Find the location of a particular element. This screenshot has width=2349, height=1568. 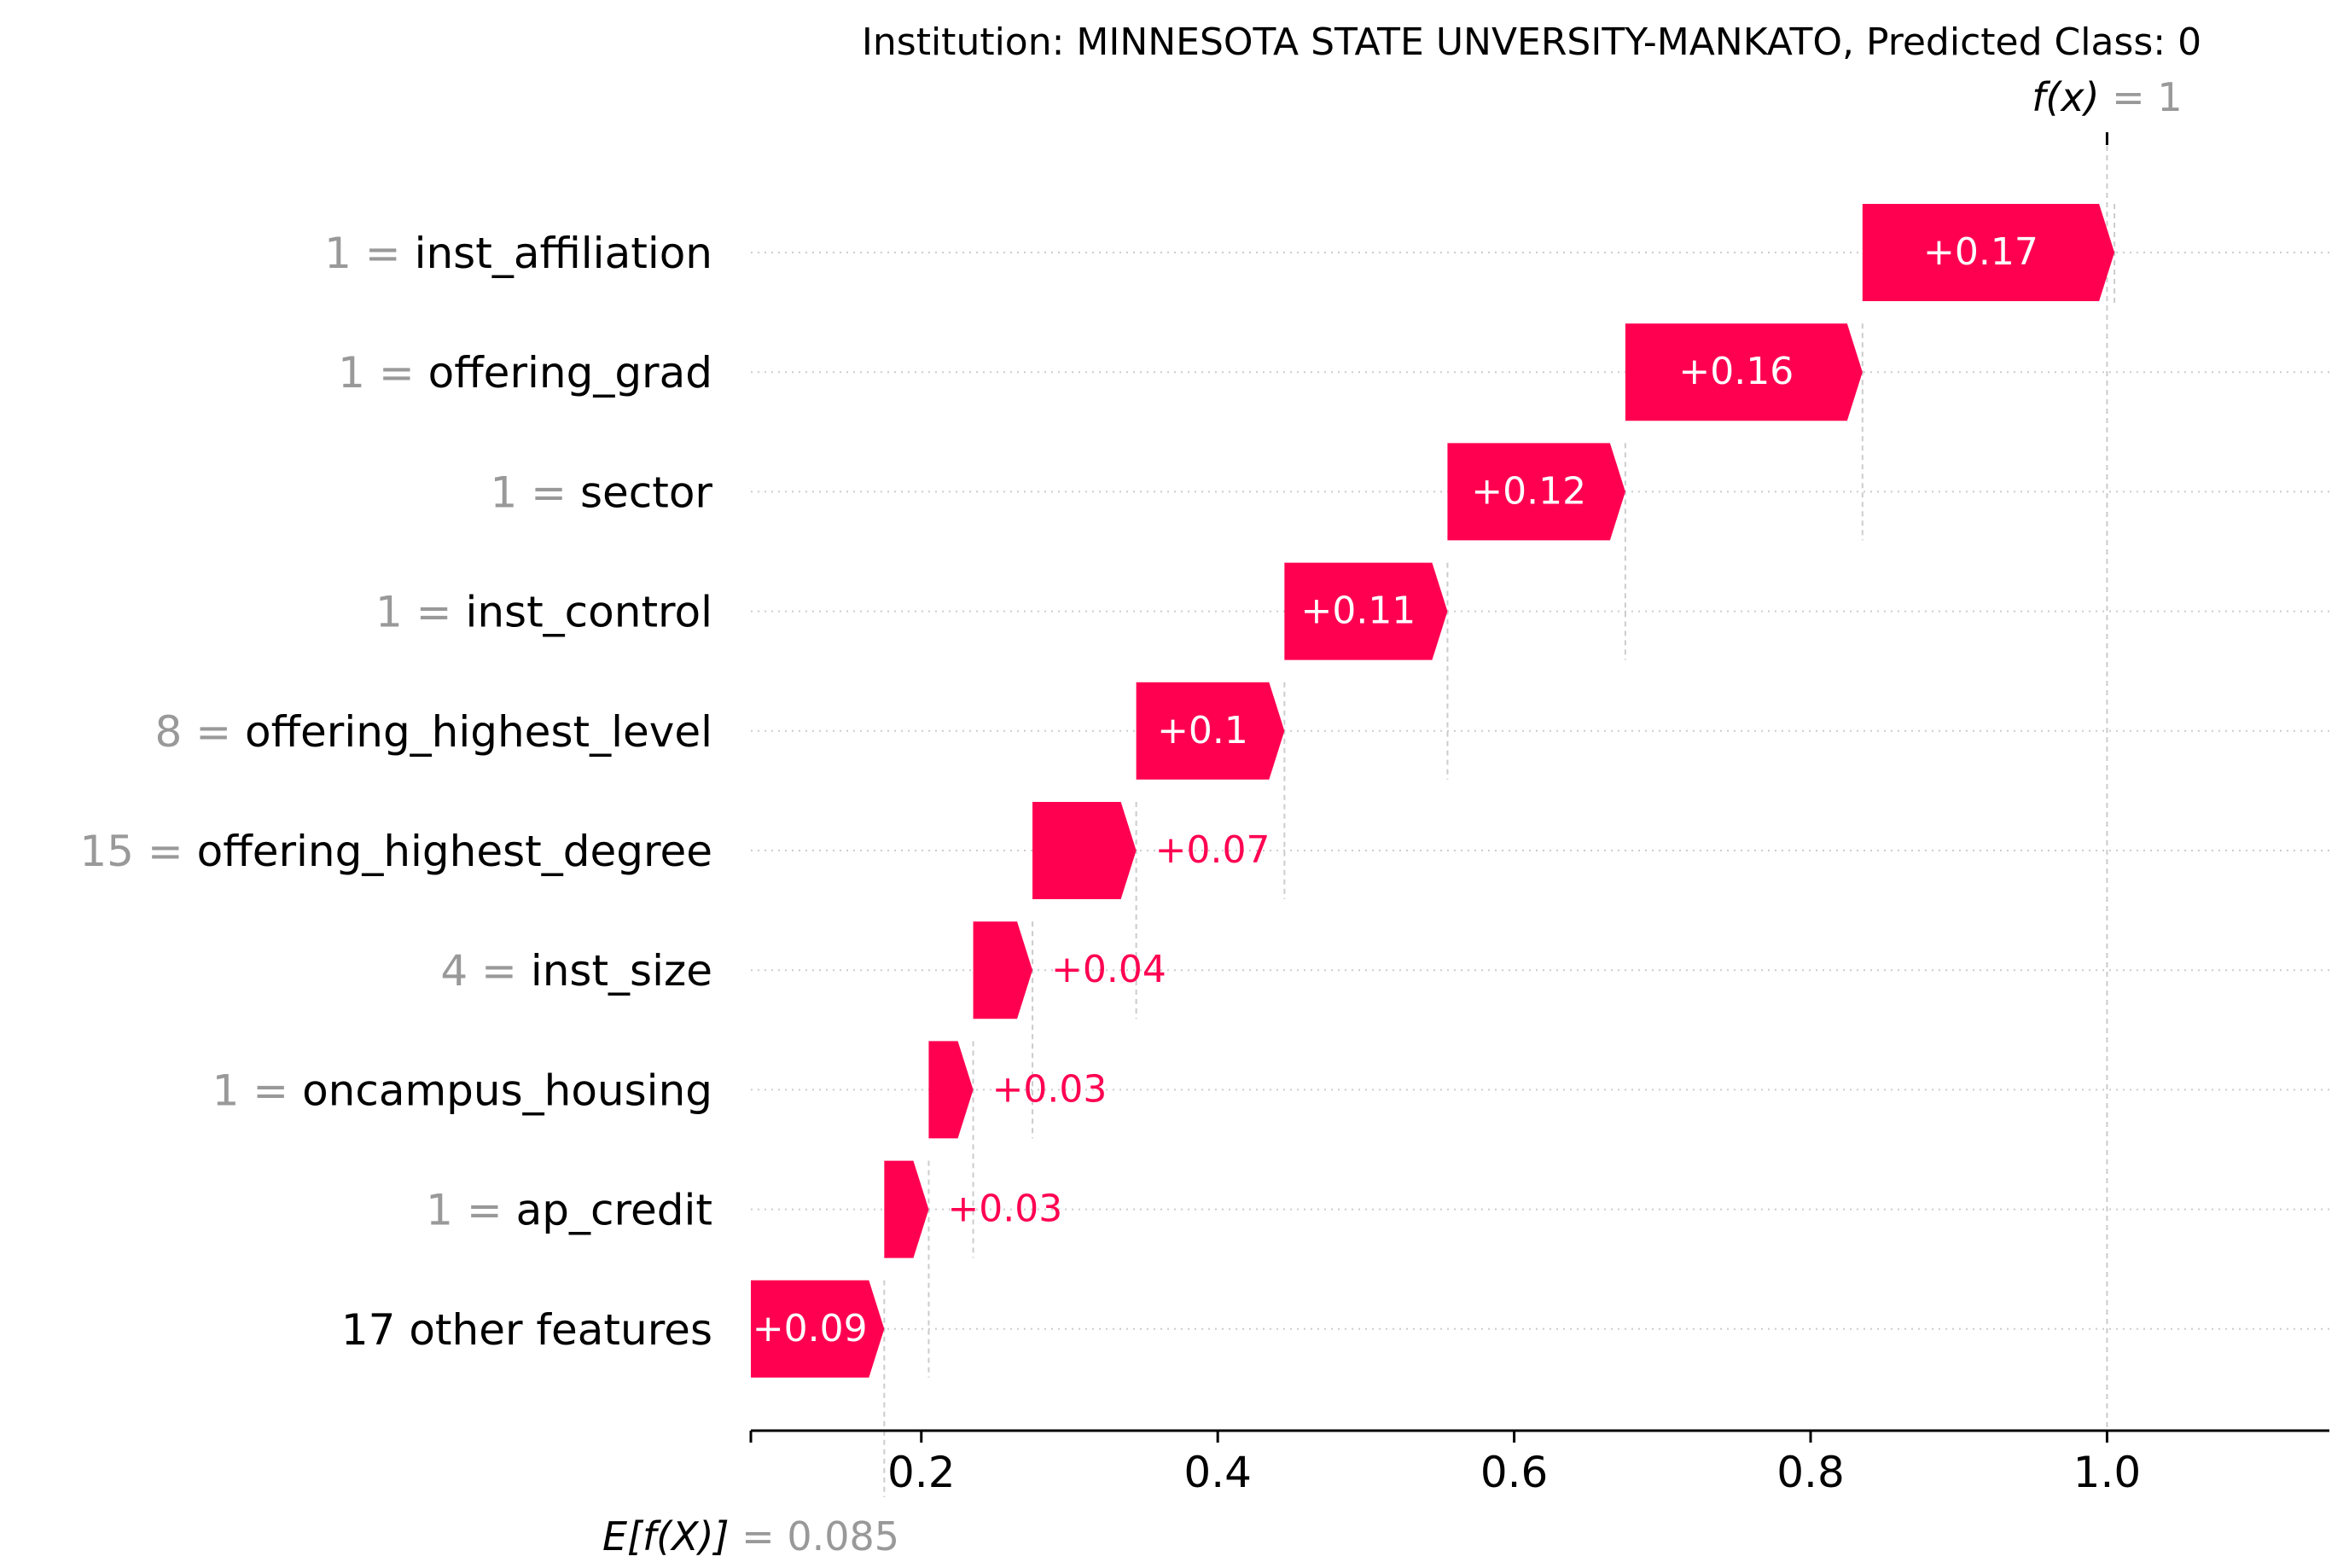

feature-label: 17 other features is located at coordinates (526, 1330).